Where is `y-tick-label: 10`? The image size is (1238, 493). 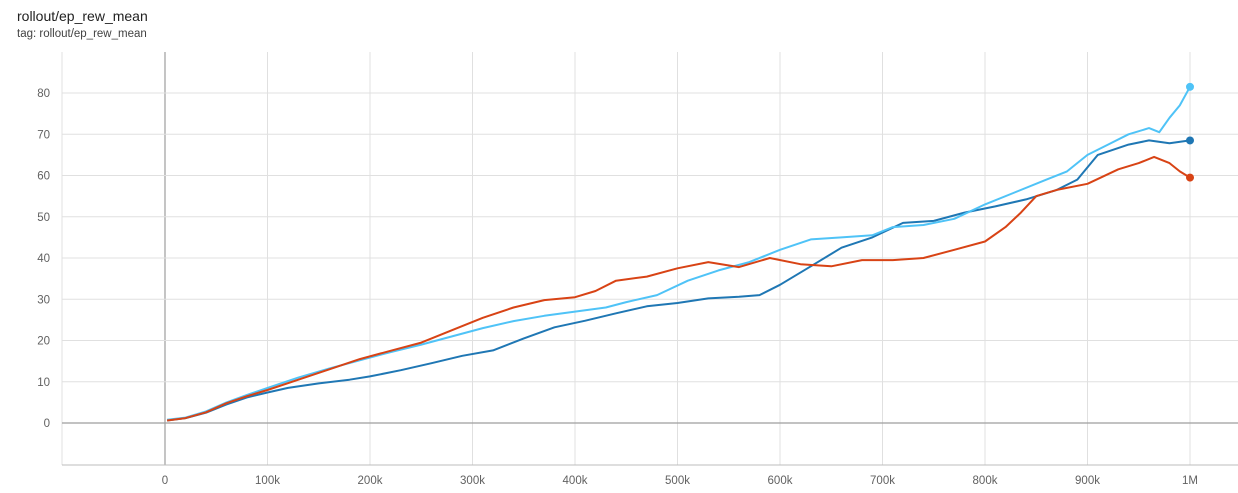 y-tick-label: 10 is located at coordinates (43, 383).